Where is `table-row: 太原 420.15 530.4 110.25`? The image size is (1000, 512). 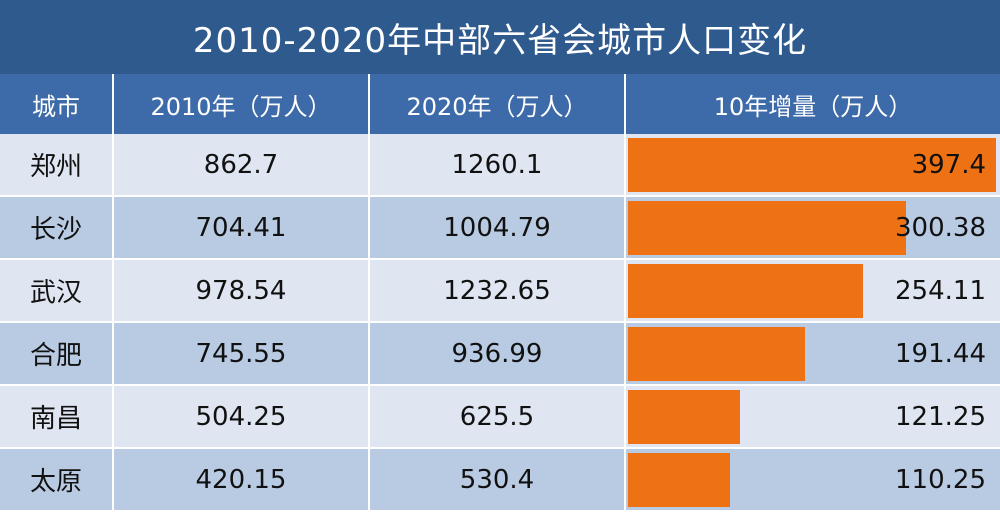 table-row: 太原 420.15 530.4 110.25 is located at coordinates (500, 480).